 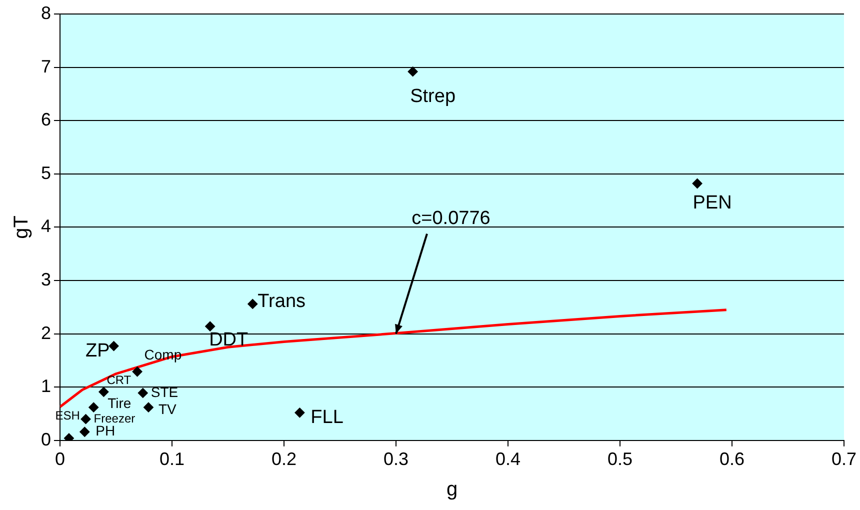 I want to click on annotation: Tire, so click(x=120, y=403).